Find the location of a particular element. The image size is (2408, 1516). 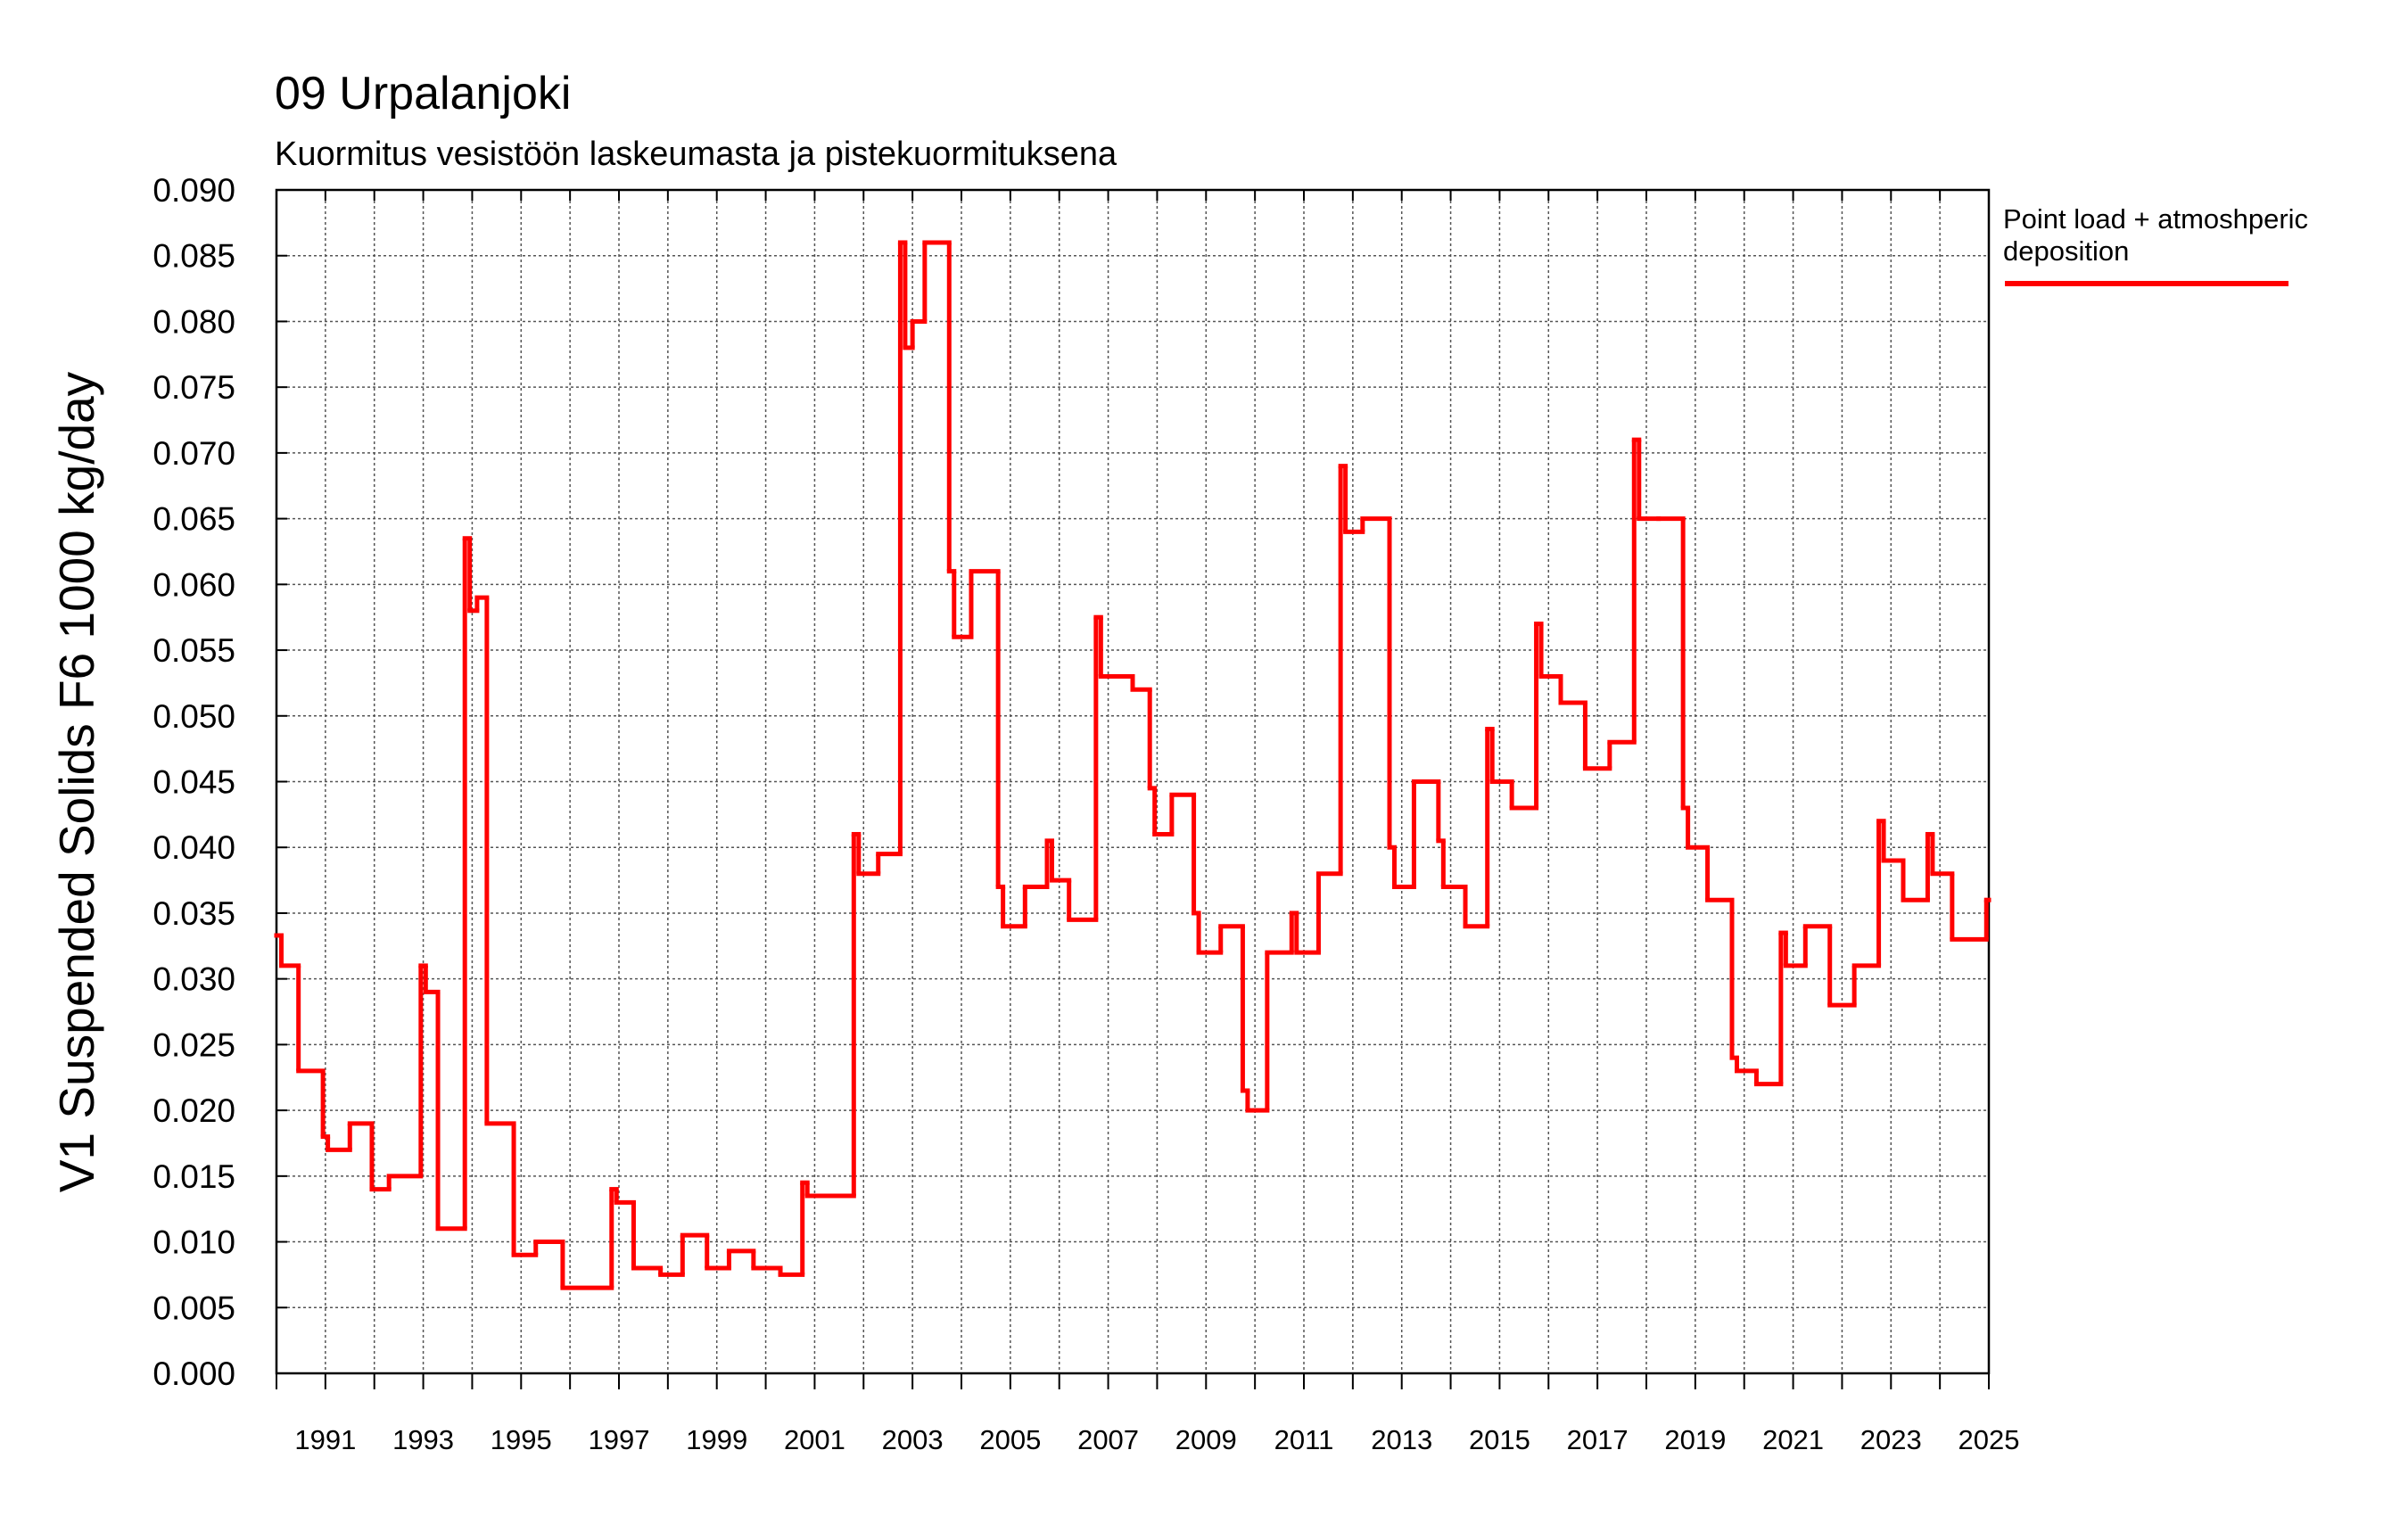

x-tick-label: 2023 is located at coordinates (1891, 1439).